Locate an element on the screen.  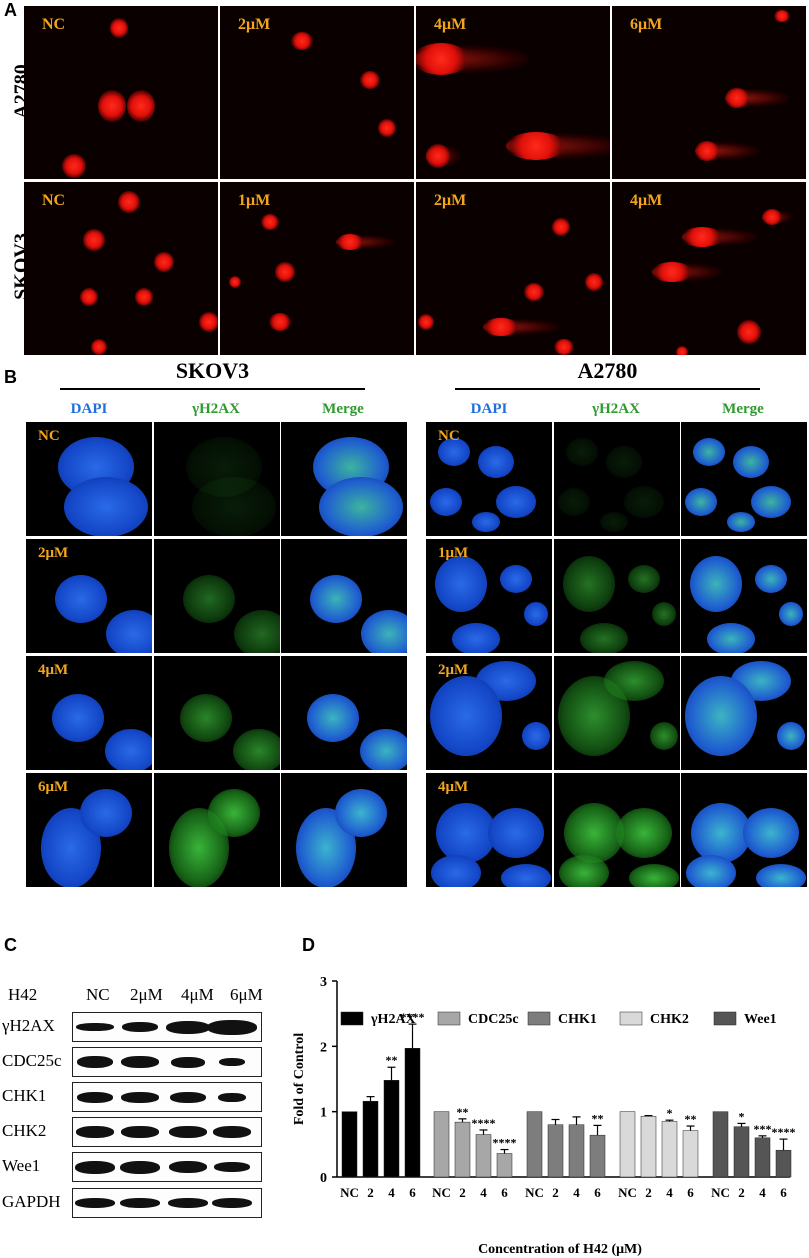
lane-label: 2μM is located at coordinates (146, 994).